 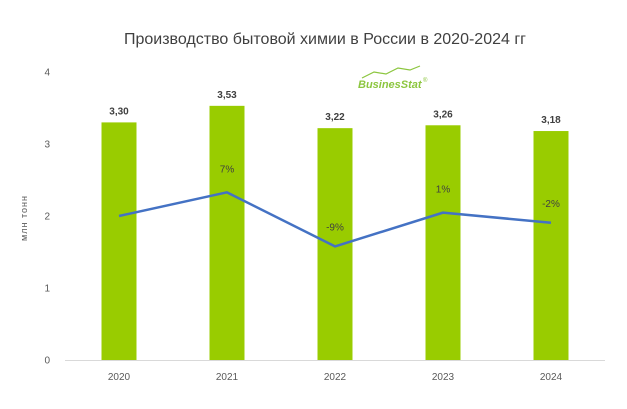 I want to click on y-axis-label: млн тонн, so click(x=24, y=218).